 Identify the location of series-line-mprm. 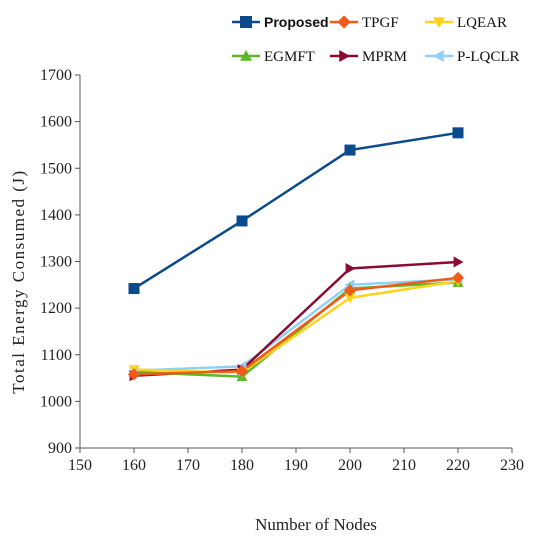
(296, 318).